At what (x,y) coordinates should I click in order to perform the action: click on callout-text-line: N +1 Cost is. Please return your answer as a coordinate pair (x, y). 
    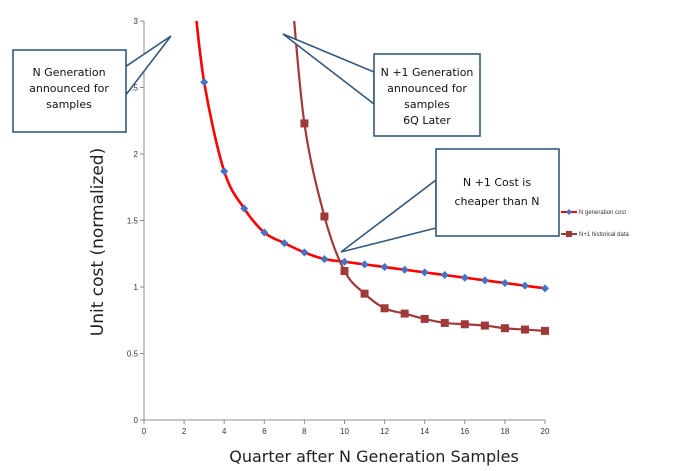
    Looking at the image, I should click on (497, 182).